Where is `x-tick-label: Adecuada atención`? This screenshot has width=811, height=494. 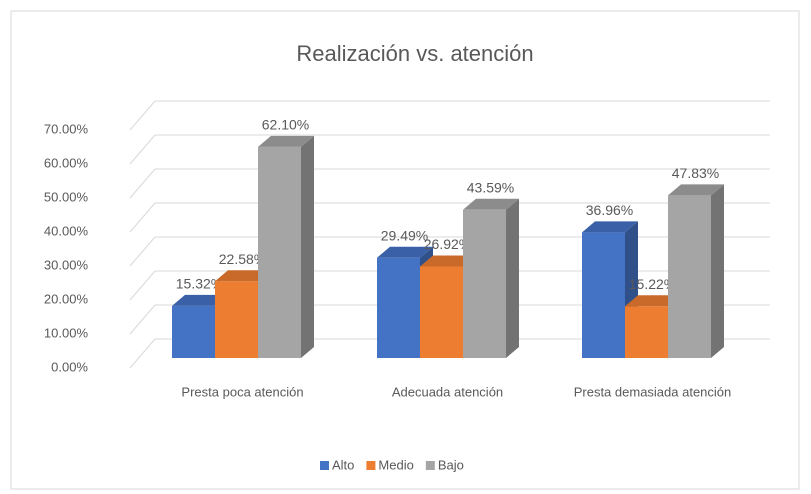
x-tick-label: Adecuada atención is located at coordinates (447, 391).